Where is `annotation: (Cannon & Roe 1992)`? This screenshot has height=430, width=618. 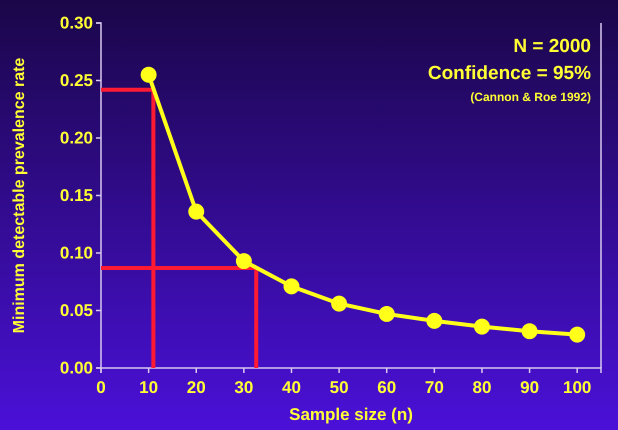 annotation: (Cannon & Roe 1992) is located at coordinates (530, 97).